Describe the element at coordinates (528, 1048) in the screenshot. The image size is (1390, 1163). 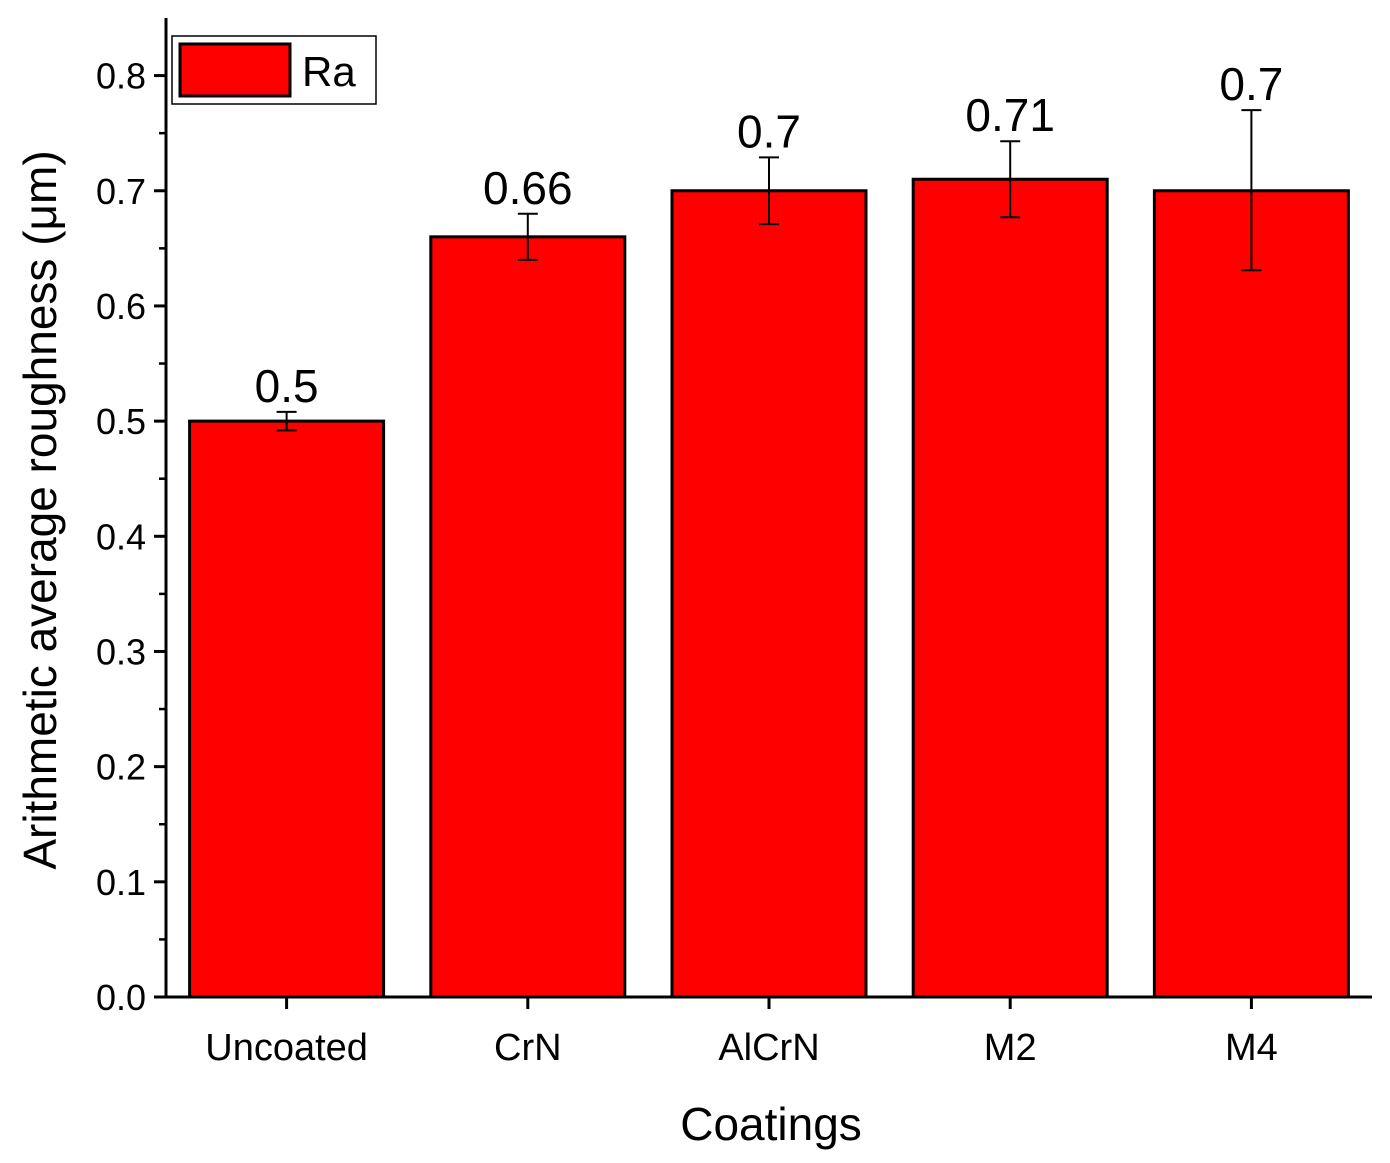
I see `x-tick-label: CrN` at that location.